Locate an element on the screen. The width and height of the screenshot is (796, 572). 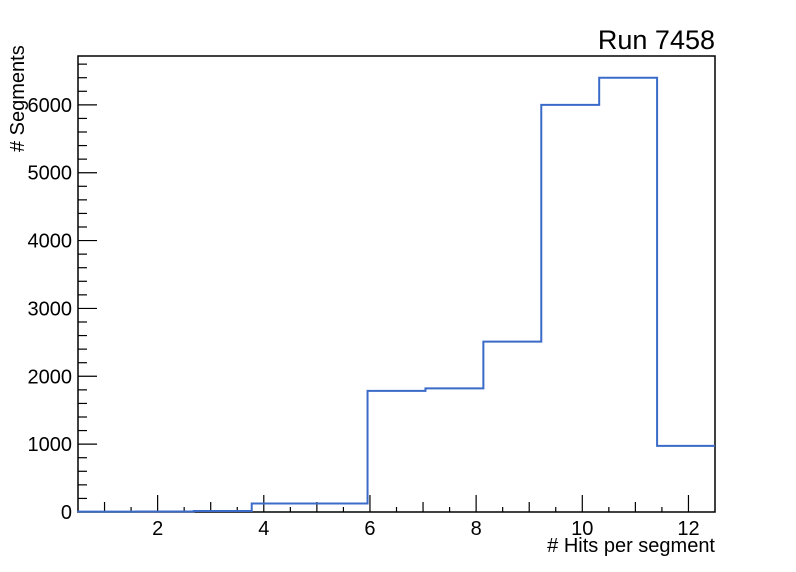
x-tick-label: 4 is located at coordinates (263, 529).